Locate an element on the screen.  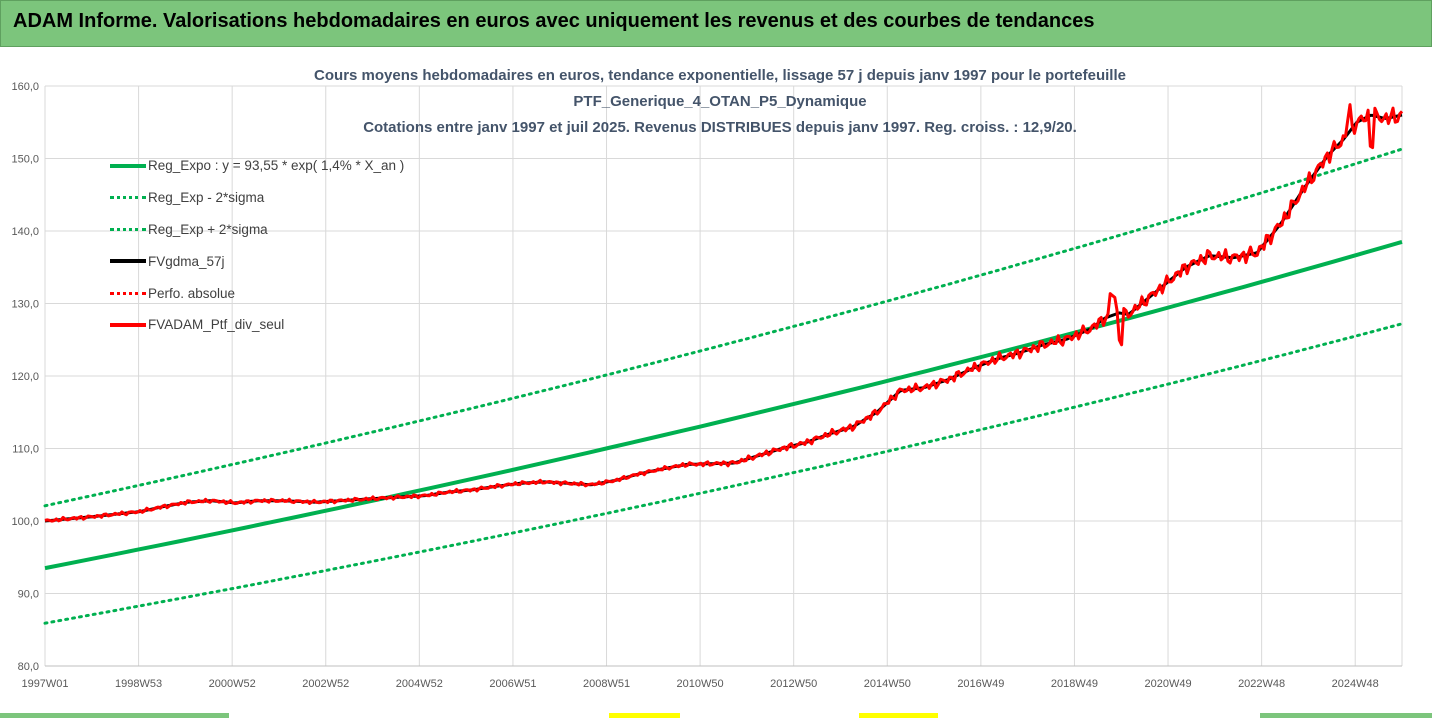
y-tick-label: 100,0 is located at coordinates (25, 522).